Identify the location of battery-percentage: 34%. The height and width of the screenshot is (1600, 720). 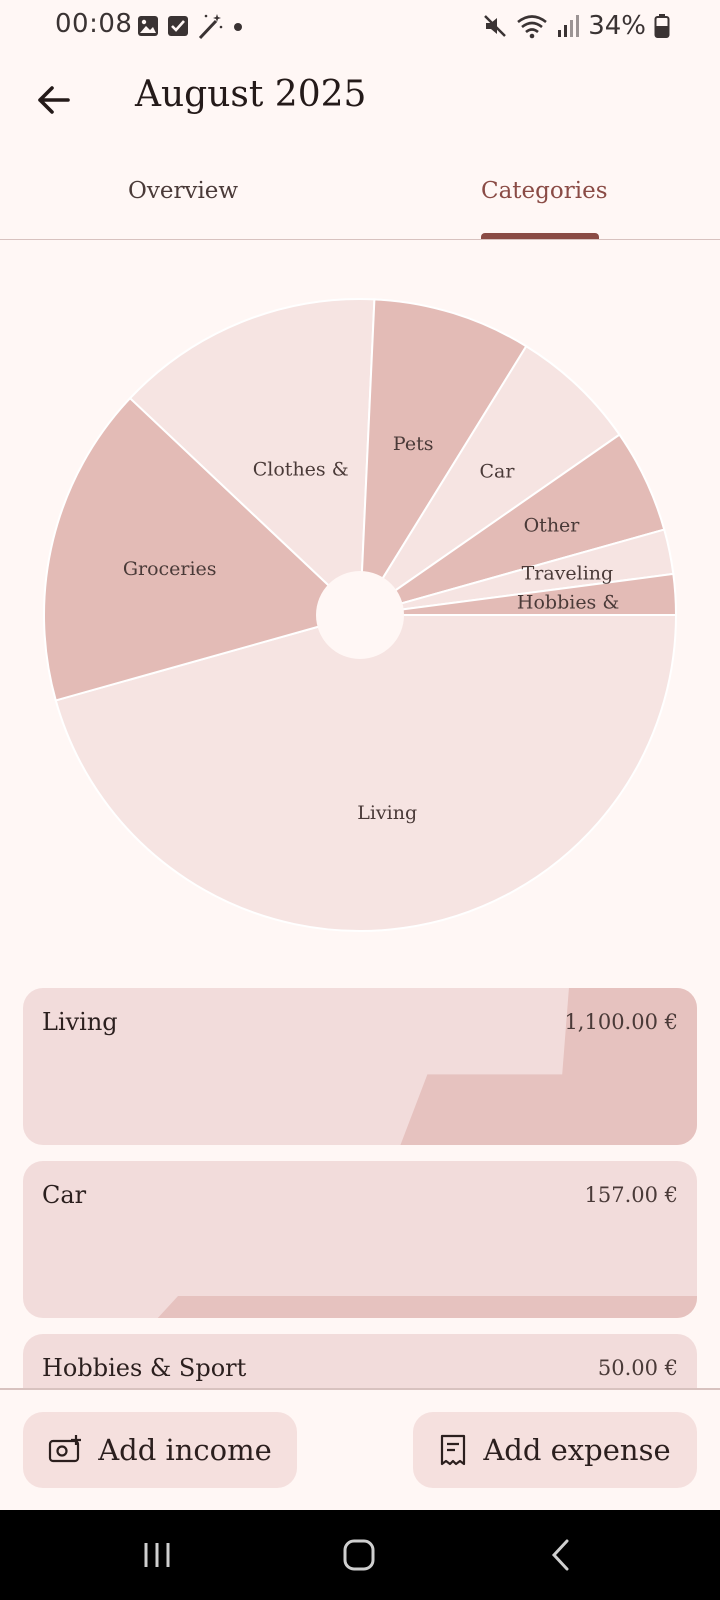
(617, 26).